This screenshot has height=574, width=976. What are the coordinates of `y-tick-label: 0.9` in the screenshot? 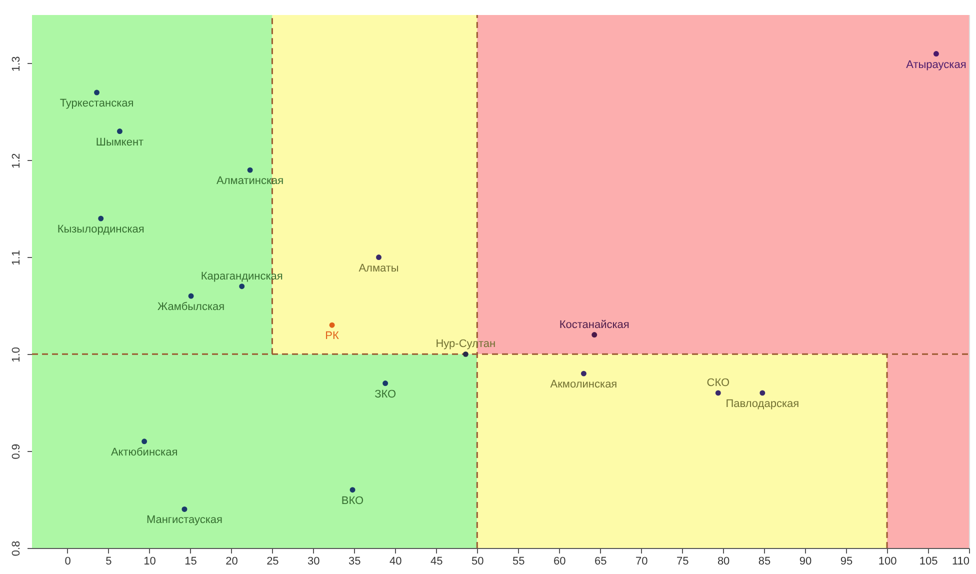 It's located at (16, 452).